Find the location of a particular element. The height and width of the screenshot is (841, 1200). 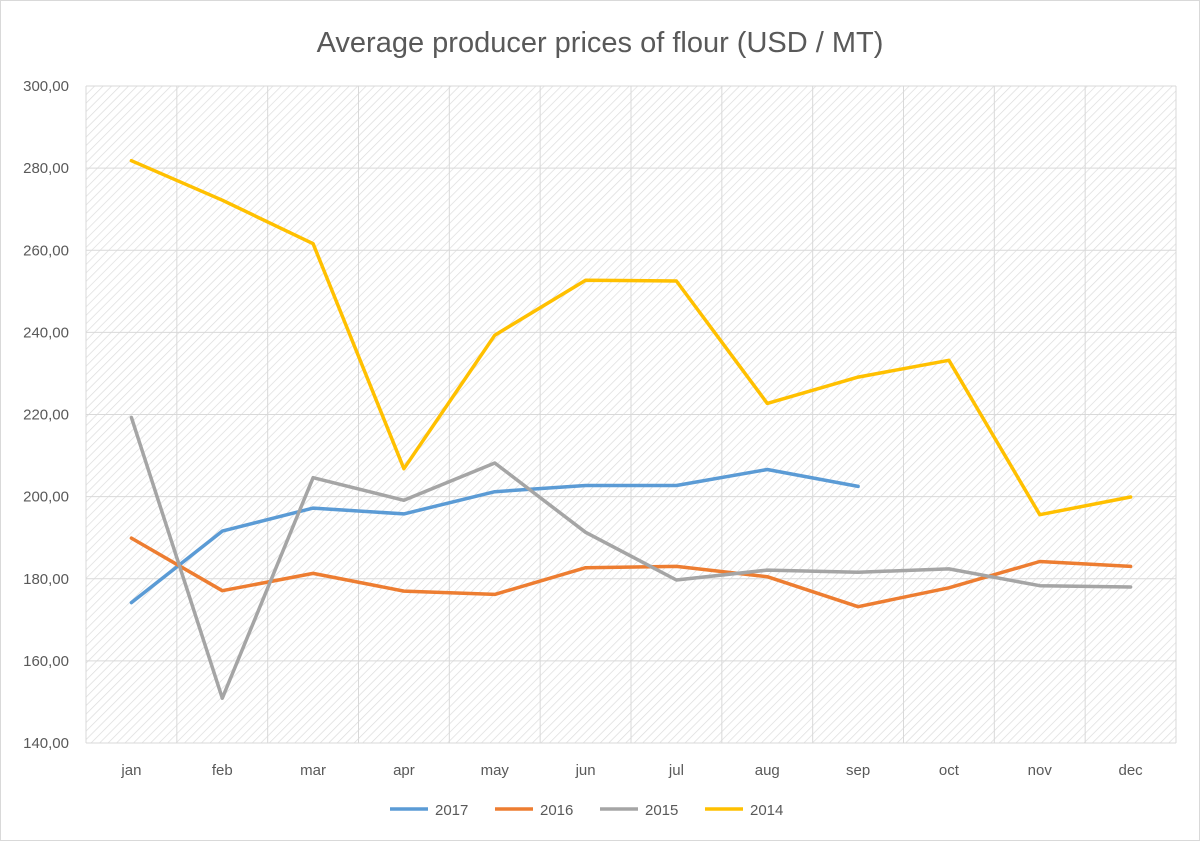

y-tick-label: 200,00 is located at coordinates (46, 497).